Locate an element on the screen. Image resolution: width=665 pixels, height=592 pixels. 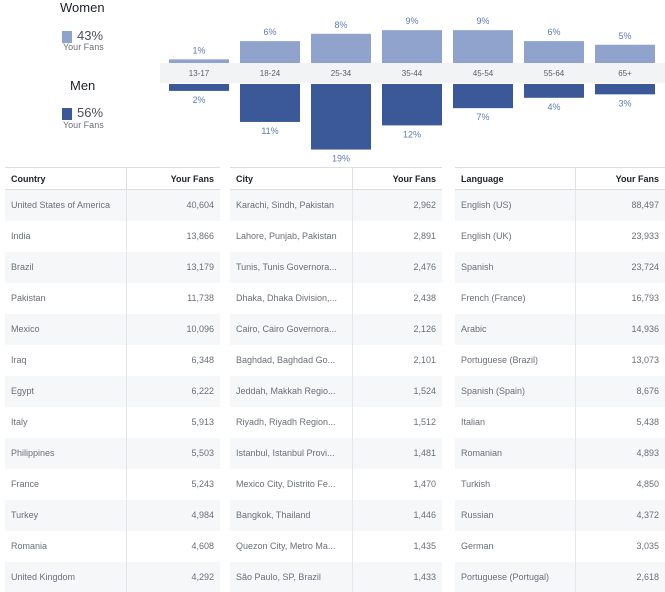
legend-women-percent: 43% is located at coordinates (90, 35).